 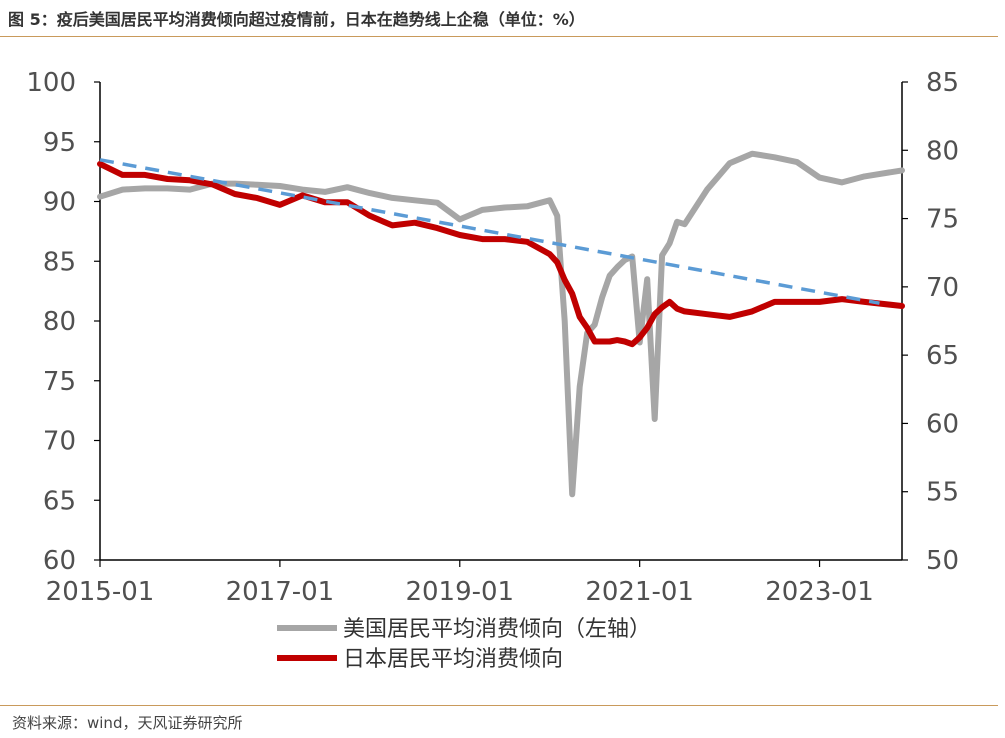 What do you see at coordinates (499, 705) in the screenshot?
I see `bottom-divider` at bounding box center [499, 705].